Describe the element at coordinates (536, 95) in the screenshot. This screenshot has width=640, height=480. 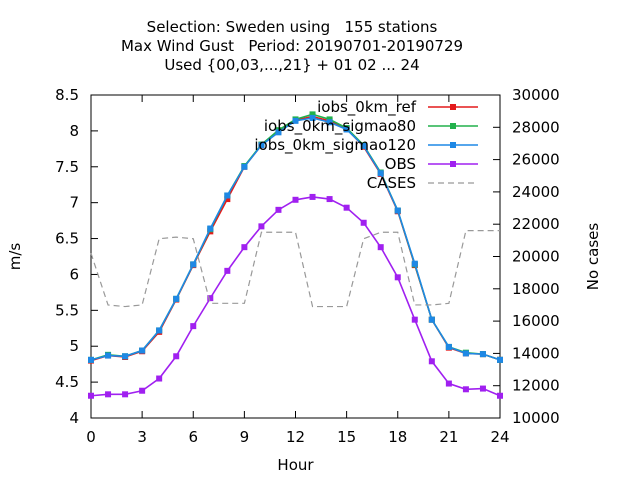
I see `y2-tick-label: 30000` at that location.